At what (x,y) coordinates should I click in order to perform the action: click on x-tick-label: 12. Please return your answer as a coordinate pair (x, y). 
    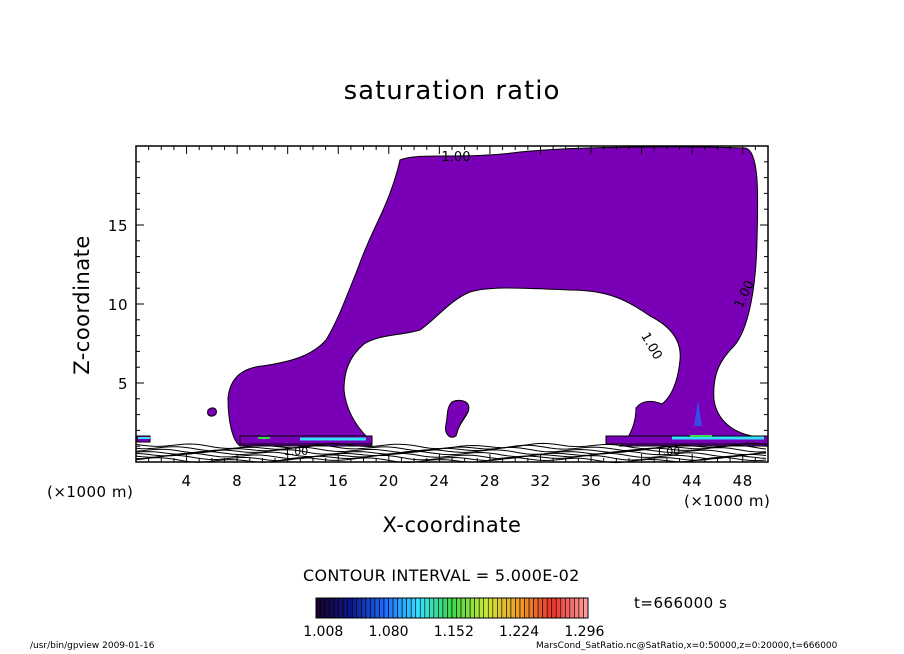
    Looking at the image, I should click on (288, 481).